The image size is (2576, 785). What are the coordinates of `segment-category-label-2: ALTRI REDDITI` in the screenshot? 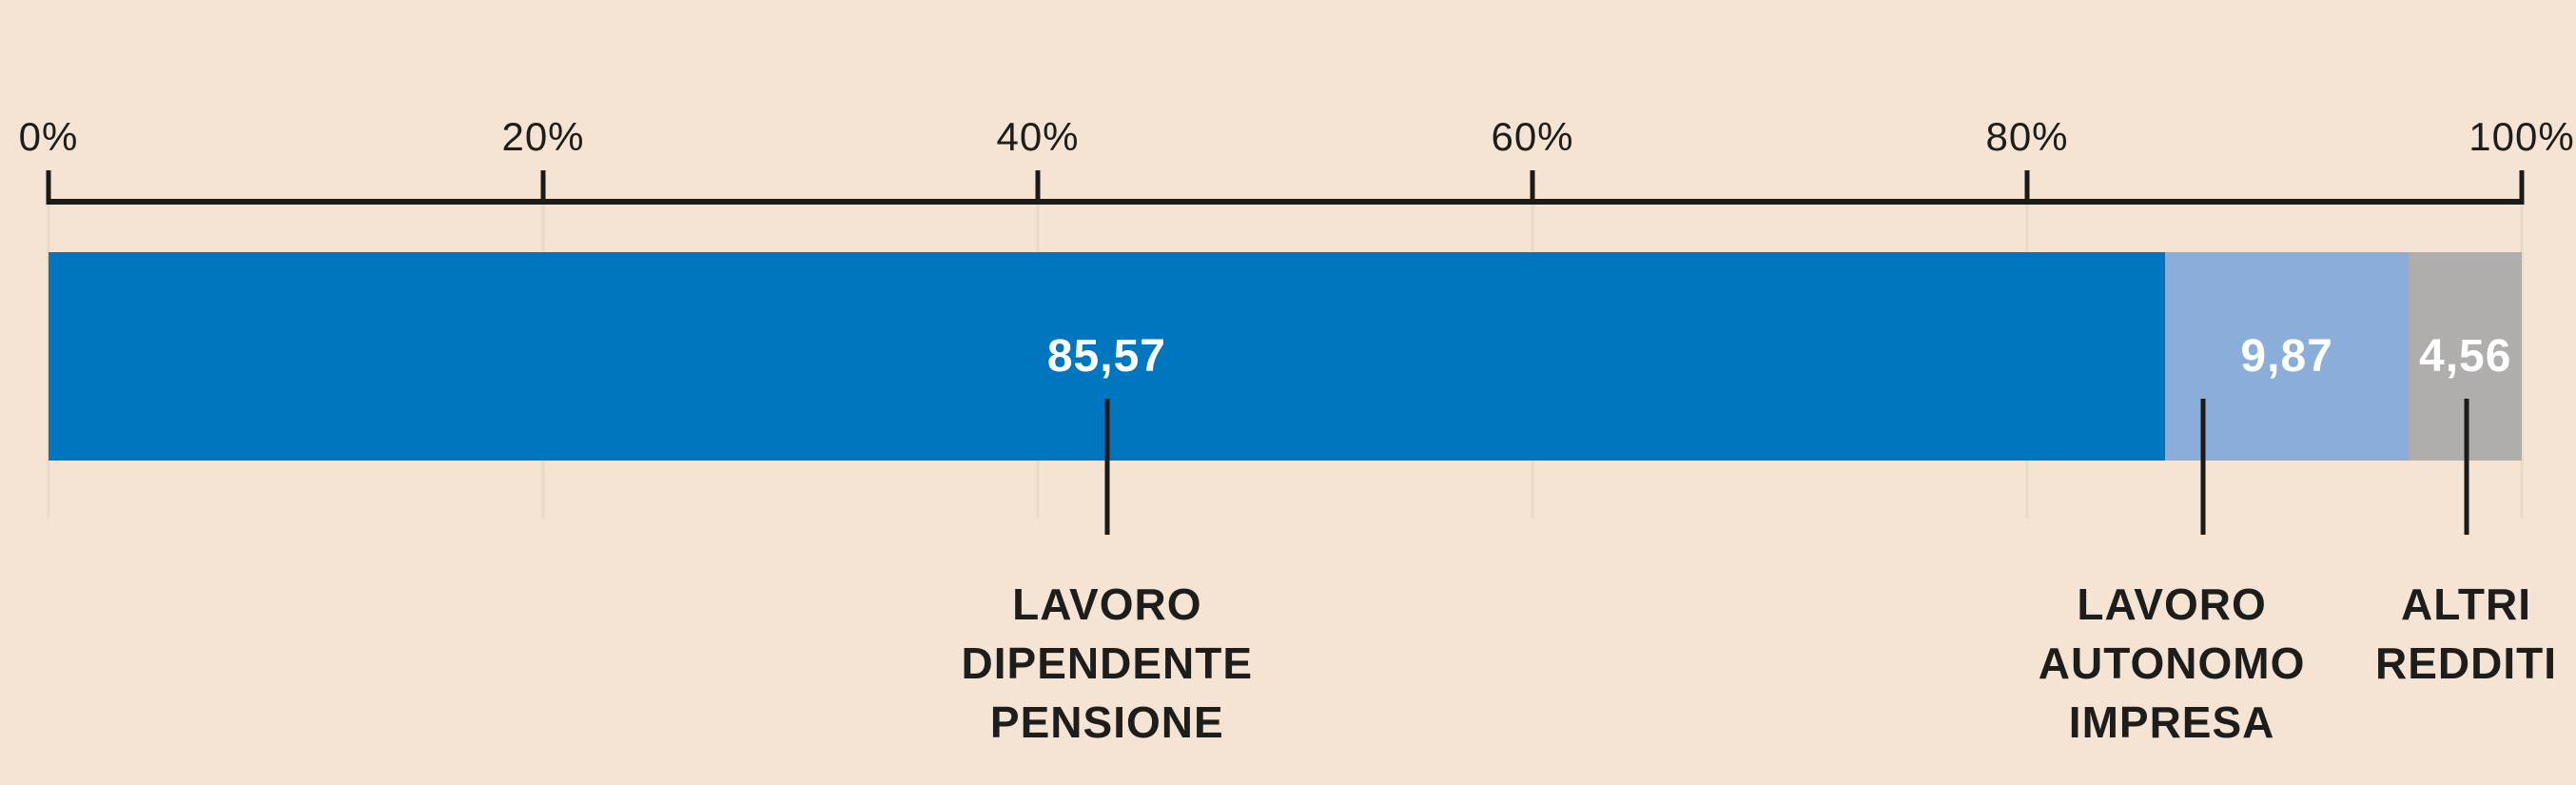 It's located at (2466, 634).